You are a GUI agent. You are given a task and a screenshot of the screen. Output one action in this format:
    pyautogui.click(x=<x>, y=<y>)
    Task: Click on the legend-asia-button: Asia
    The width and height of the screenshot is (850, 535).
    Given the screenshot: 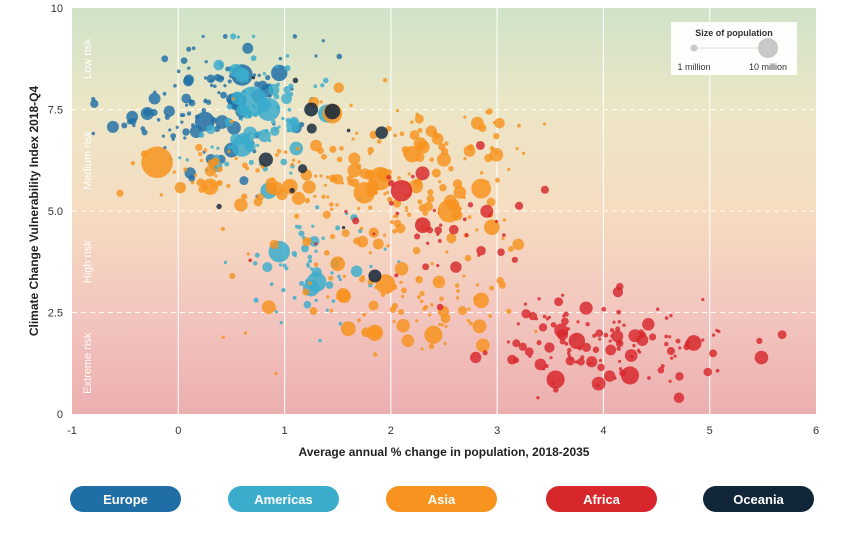 What is the action you would take?
    pyautogui.click(x=441, y=499)
    